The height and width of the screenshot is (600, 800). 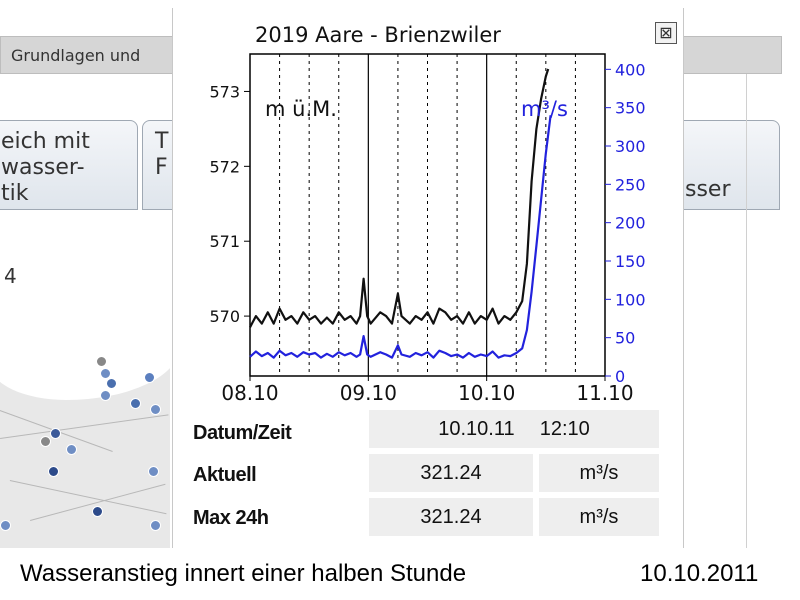 What do you see at coordinates (224, 91) in the screenshot?
I see `left-tick-label: 573` at bounding box center [224, 91].